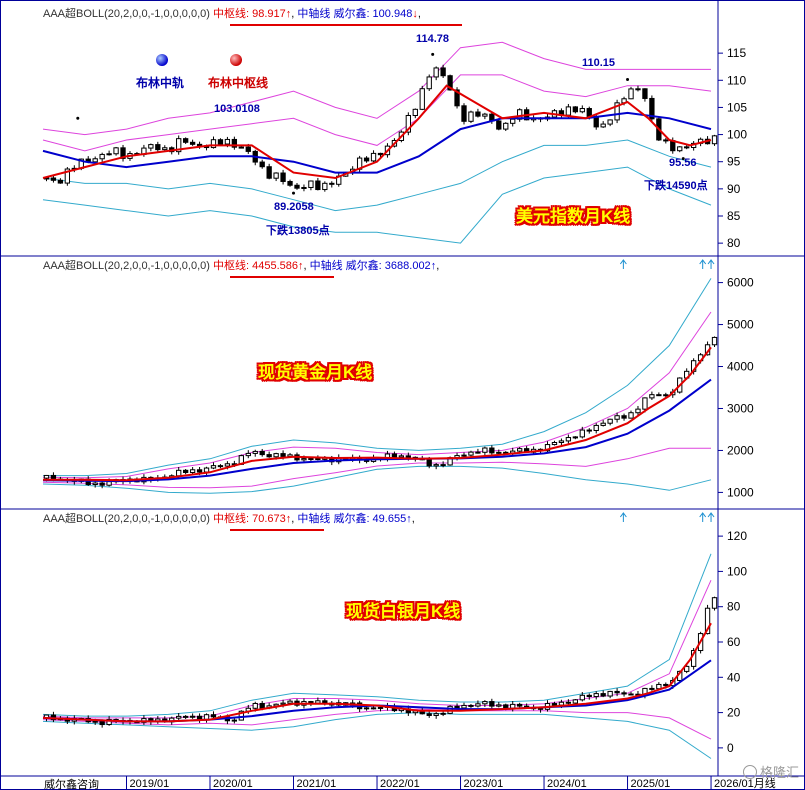 This screenshot has width=805, height=790. Describe the element at coordinates (377, 649) in the screenshot. I see `silver-inner-upper-band` at that location.